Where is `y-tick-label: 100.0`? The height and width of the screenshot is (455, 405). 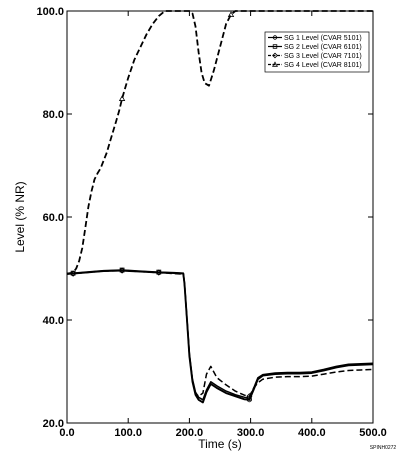
y-tick-label: 100.0 is located at coordinates (50, 12).